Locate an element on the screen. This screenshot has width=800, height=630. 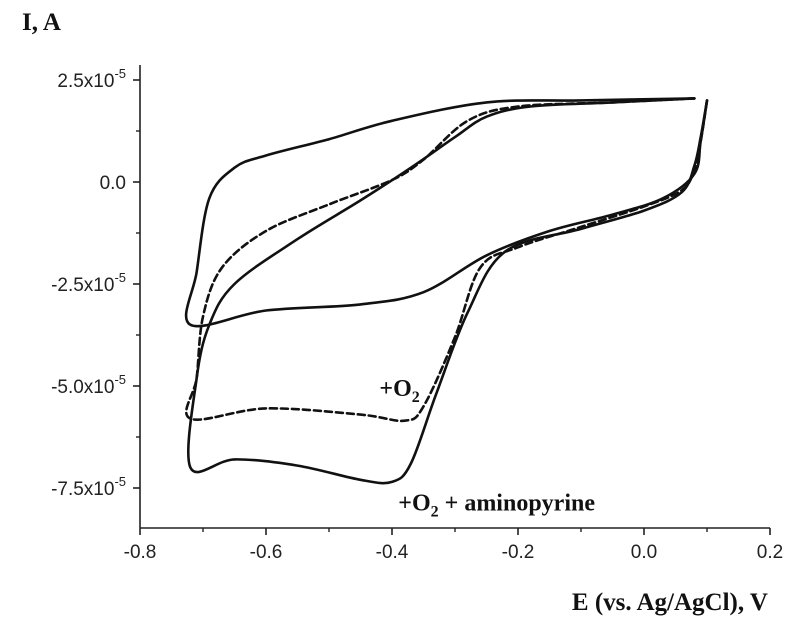
y-tick-label: -2.5x10⁻⁵ is located at coordinates (88, 283).